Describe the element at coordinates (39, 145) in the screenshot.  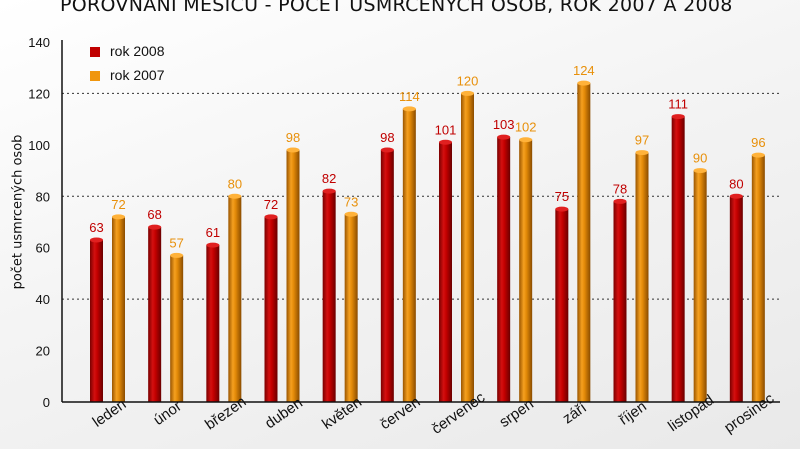
I see `y-tick-label: 100` at that location.